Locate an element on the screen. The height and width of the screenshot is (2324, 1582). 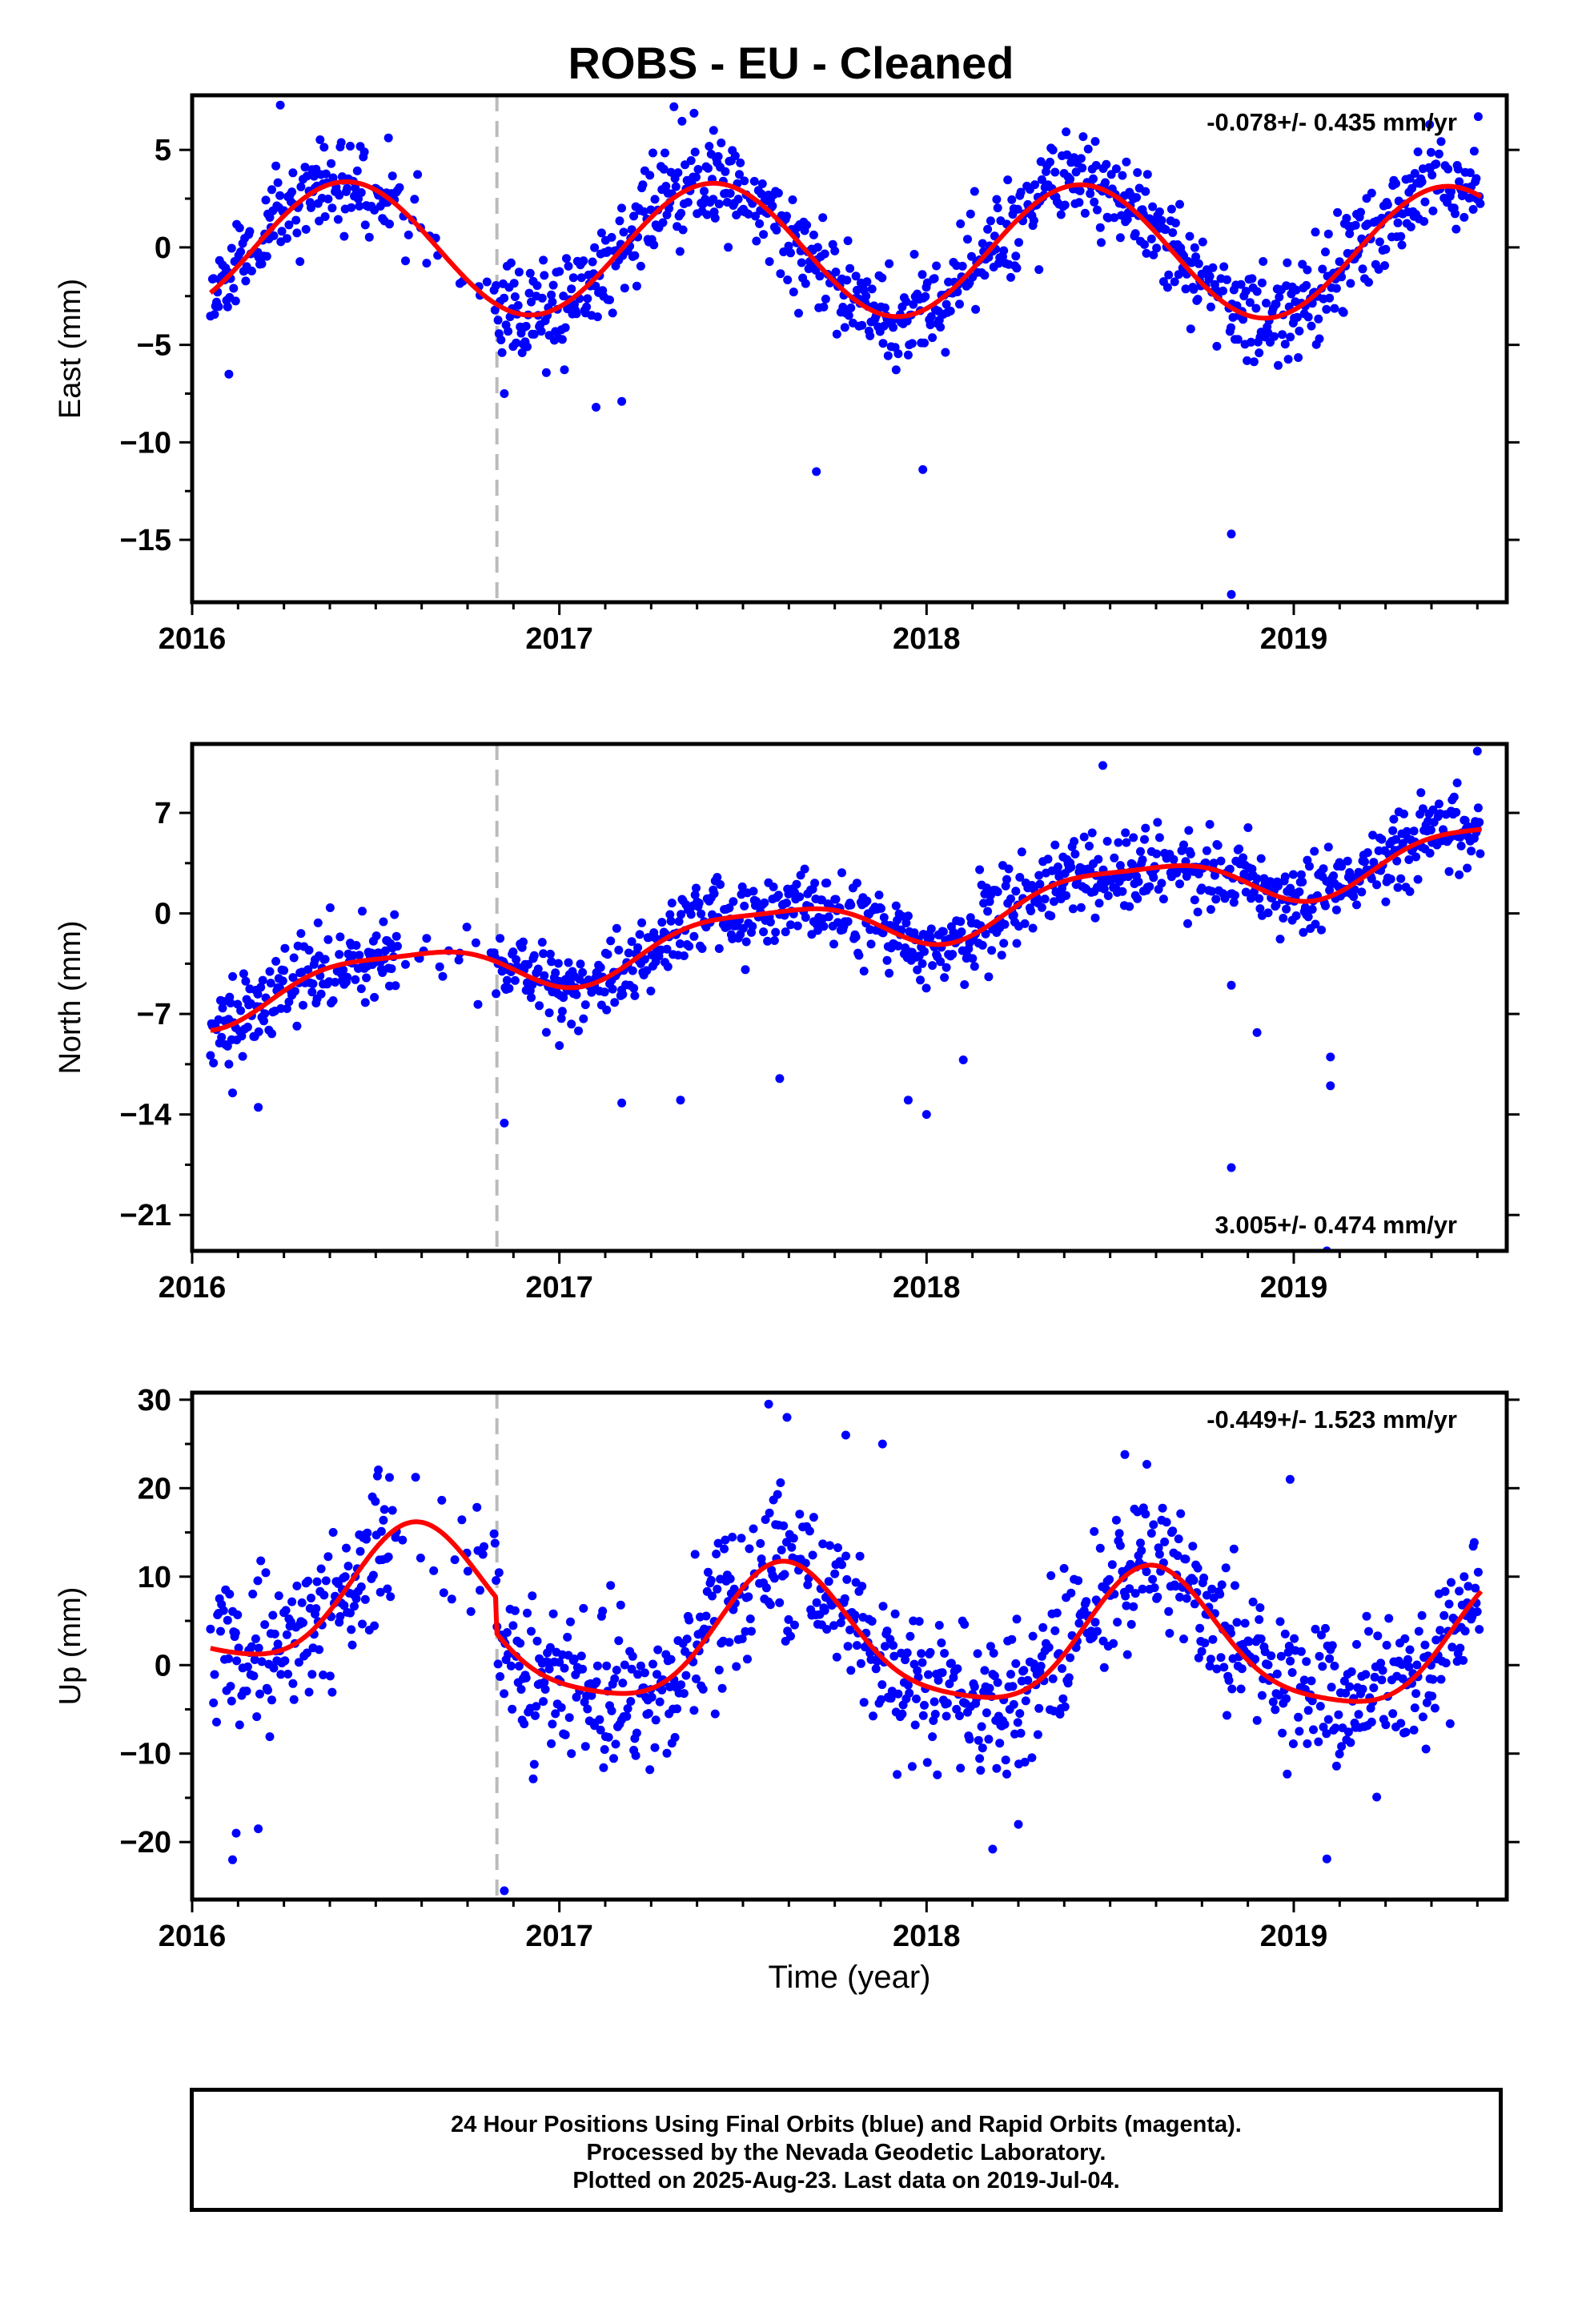
y-tick-label: −14 is located at coordinates (145, 1115).